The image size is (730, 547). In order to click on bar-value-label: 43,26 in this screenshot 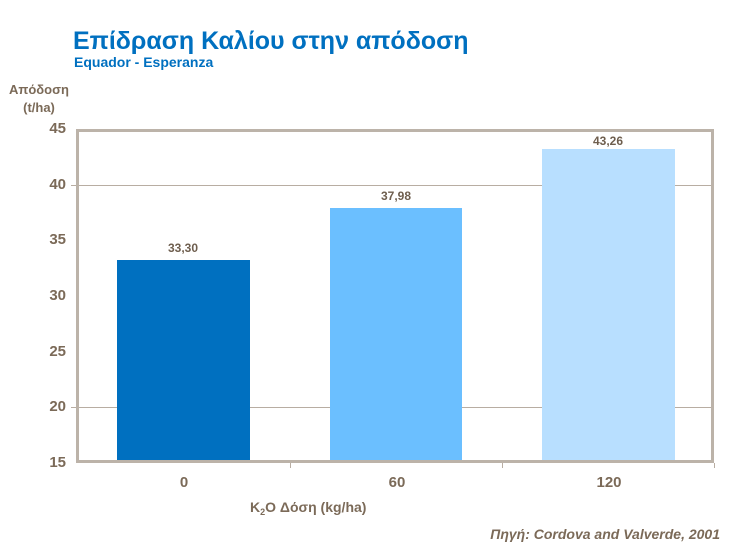, I will do `click(608, 141)`.